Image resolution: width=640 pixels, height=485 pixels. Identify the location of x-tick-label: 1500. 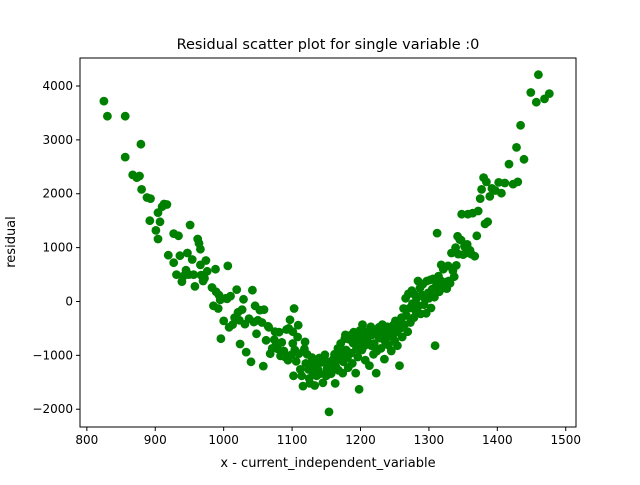
(565, 440).